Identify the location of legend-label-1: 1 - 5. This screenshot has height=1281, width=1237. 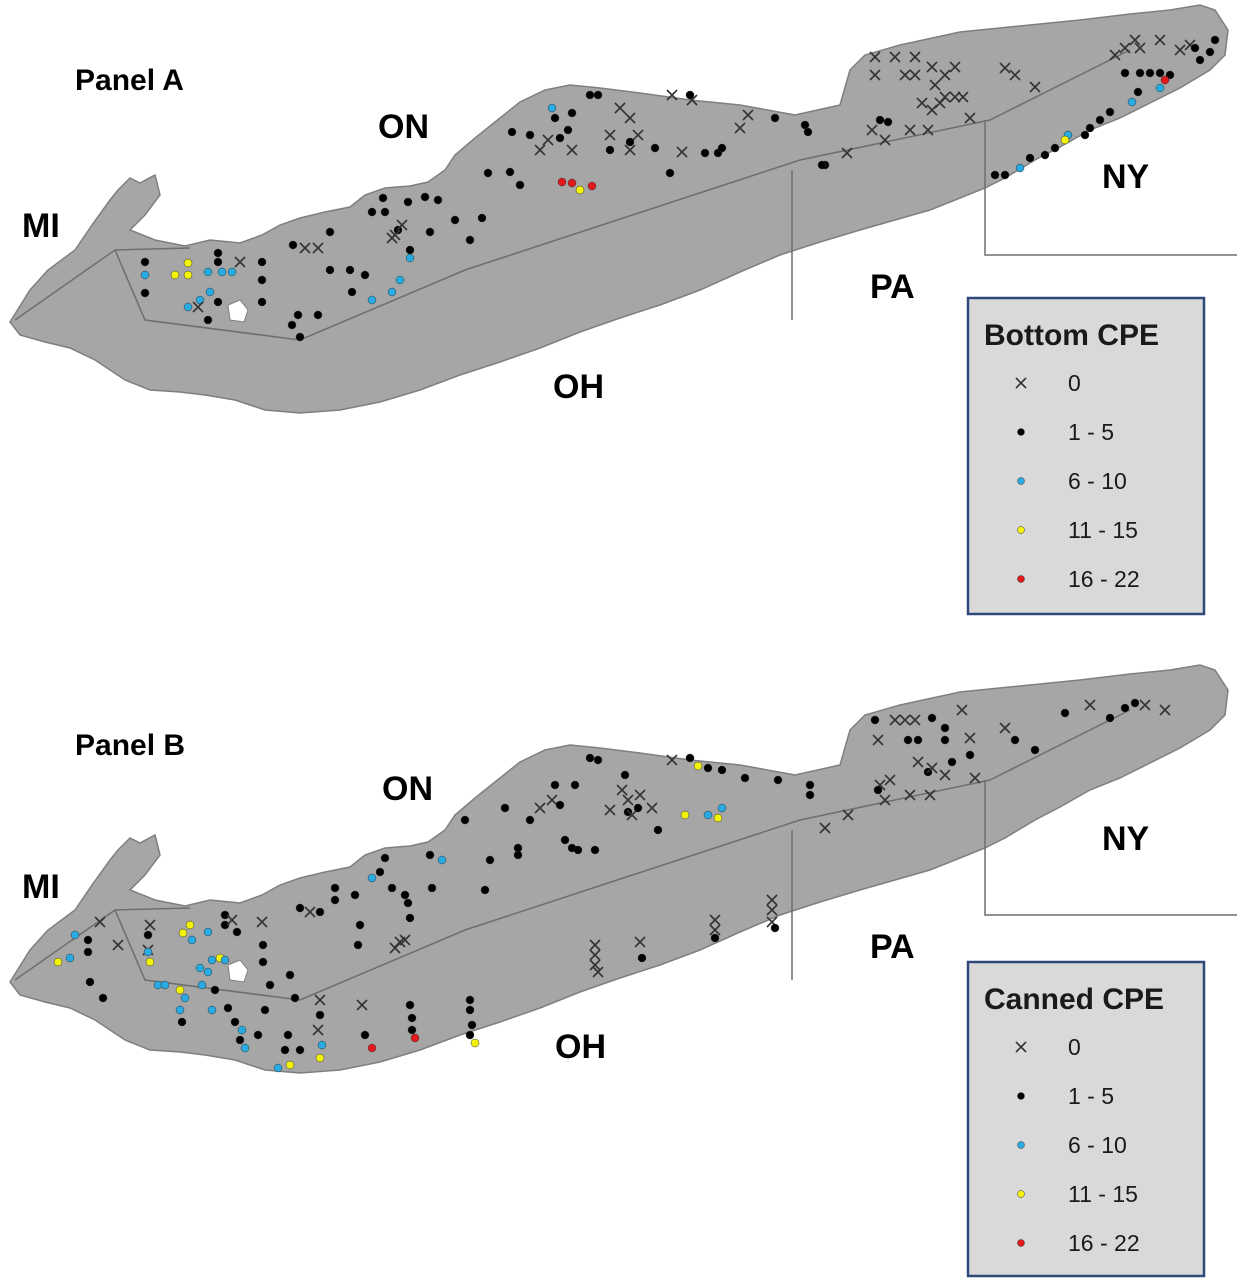
(1091, 1096).